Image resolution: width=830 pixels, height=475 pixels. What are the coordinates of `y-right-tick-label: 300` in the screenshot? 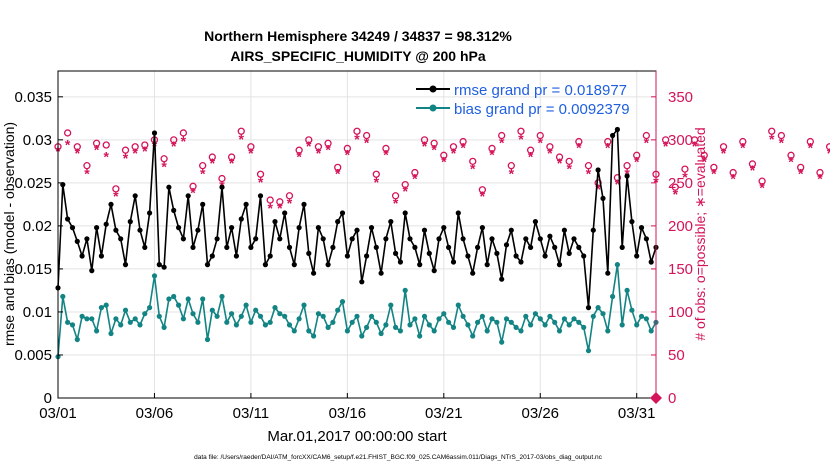 It's located at (680, 140).